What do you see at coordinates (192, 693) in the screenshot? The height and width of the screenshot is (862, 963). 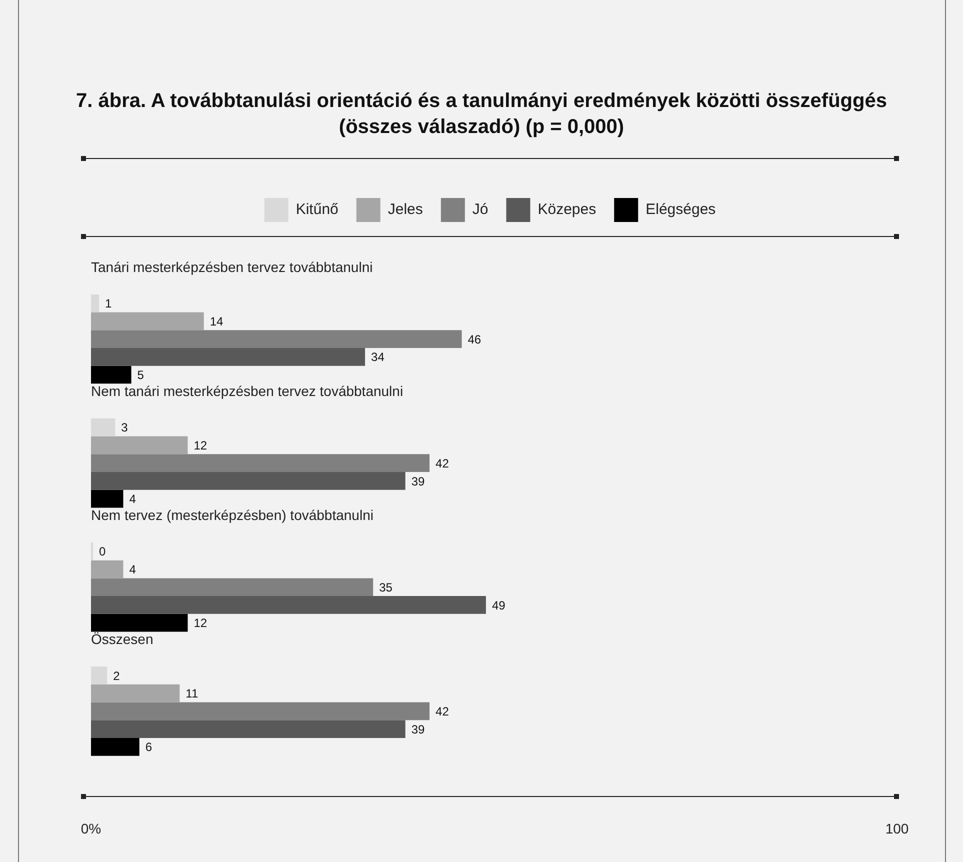 I see `data-label: 11` at bounding box center [192, 693].